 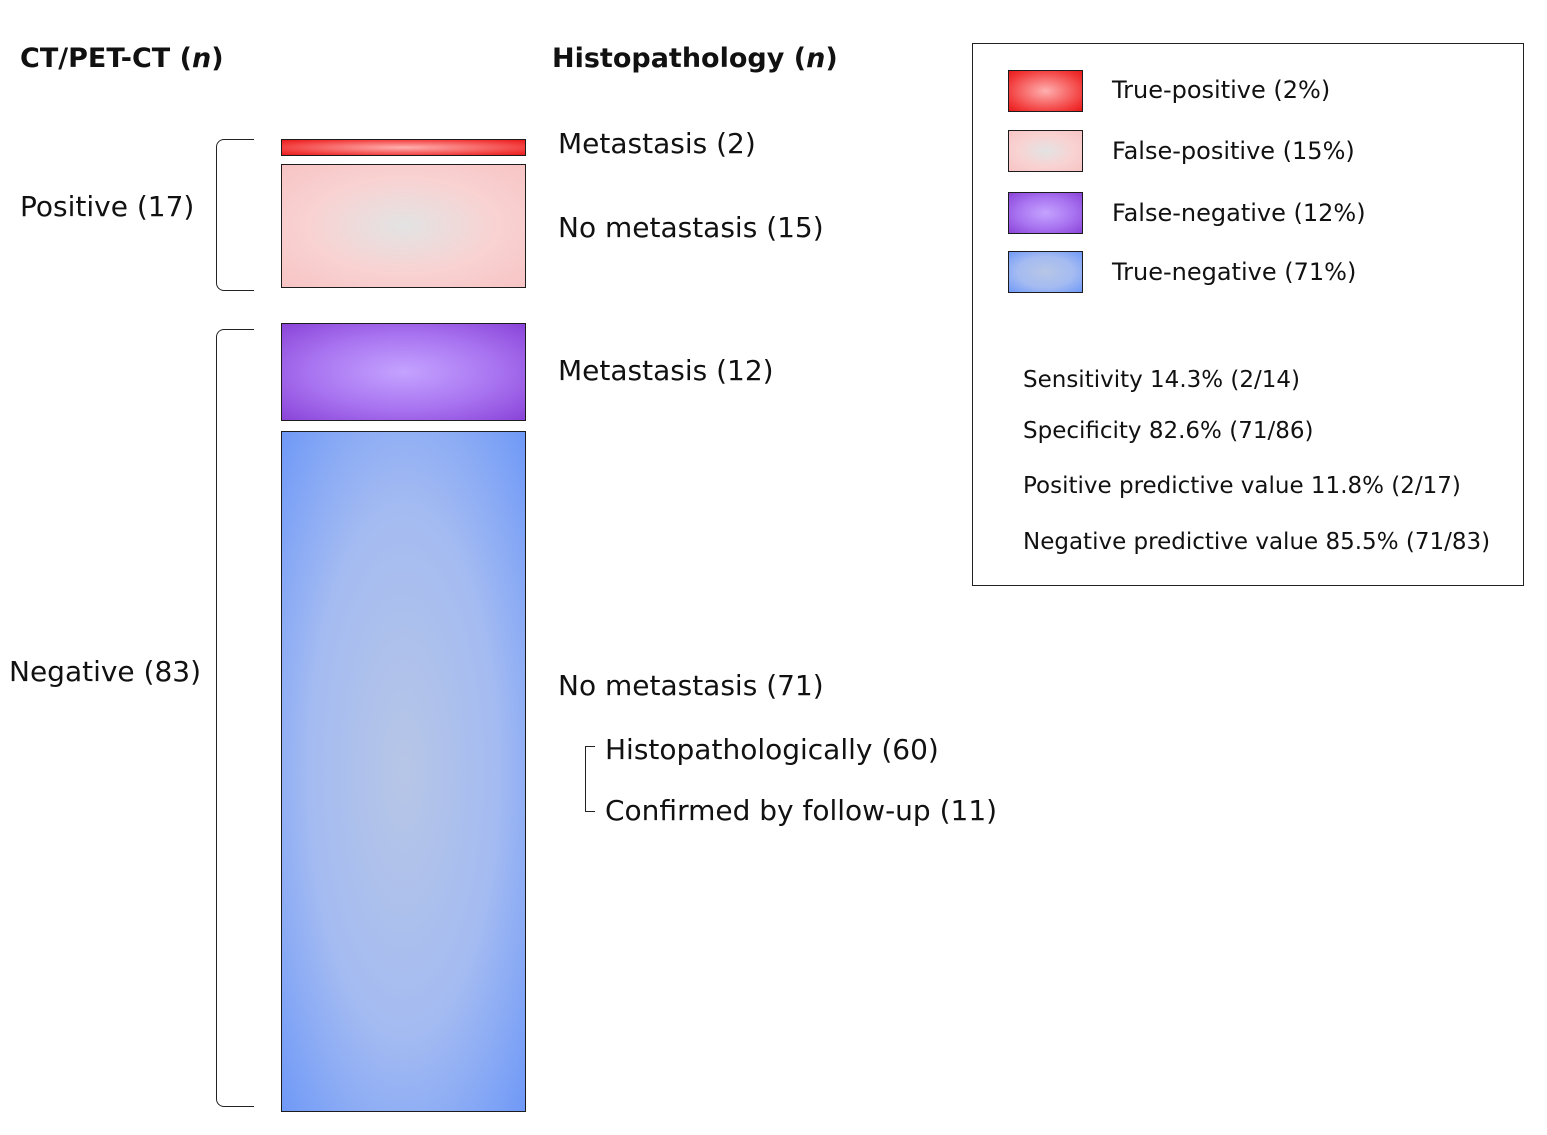 What do you see at coordinates (201, 58) in the screenshot?
I see `ct-header-n: n` at bounding box center [201, 58].